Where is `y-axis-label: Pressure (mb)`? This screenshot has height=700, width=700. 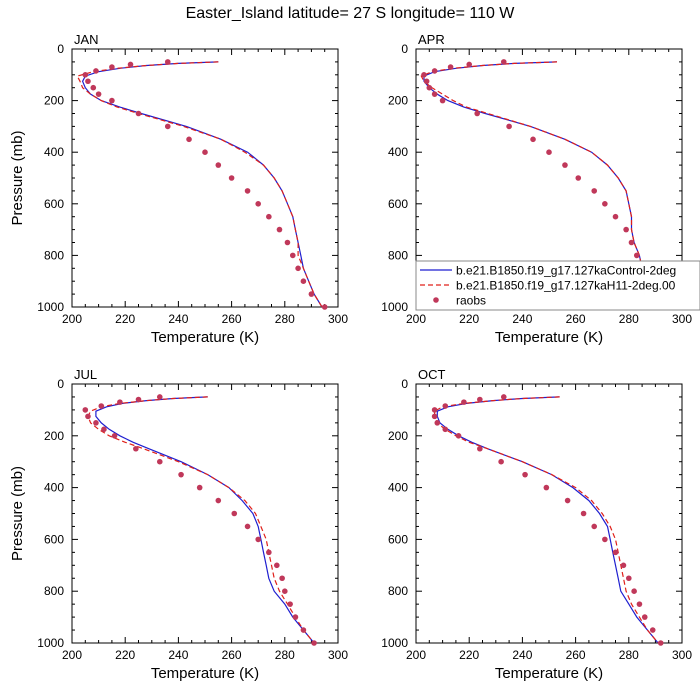 y-axis-label: Pressure (mb) is located at coordinates (17, 177).